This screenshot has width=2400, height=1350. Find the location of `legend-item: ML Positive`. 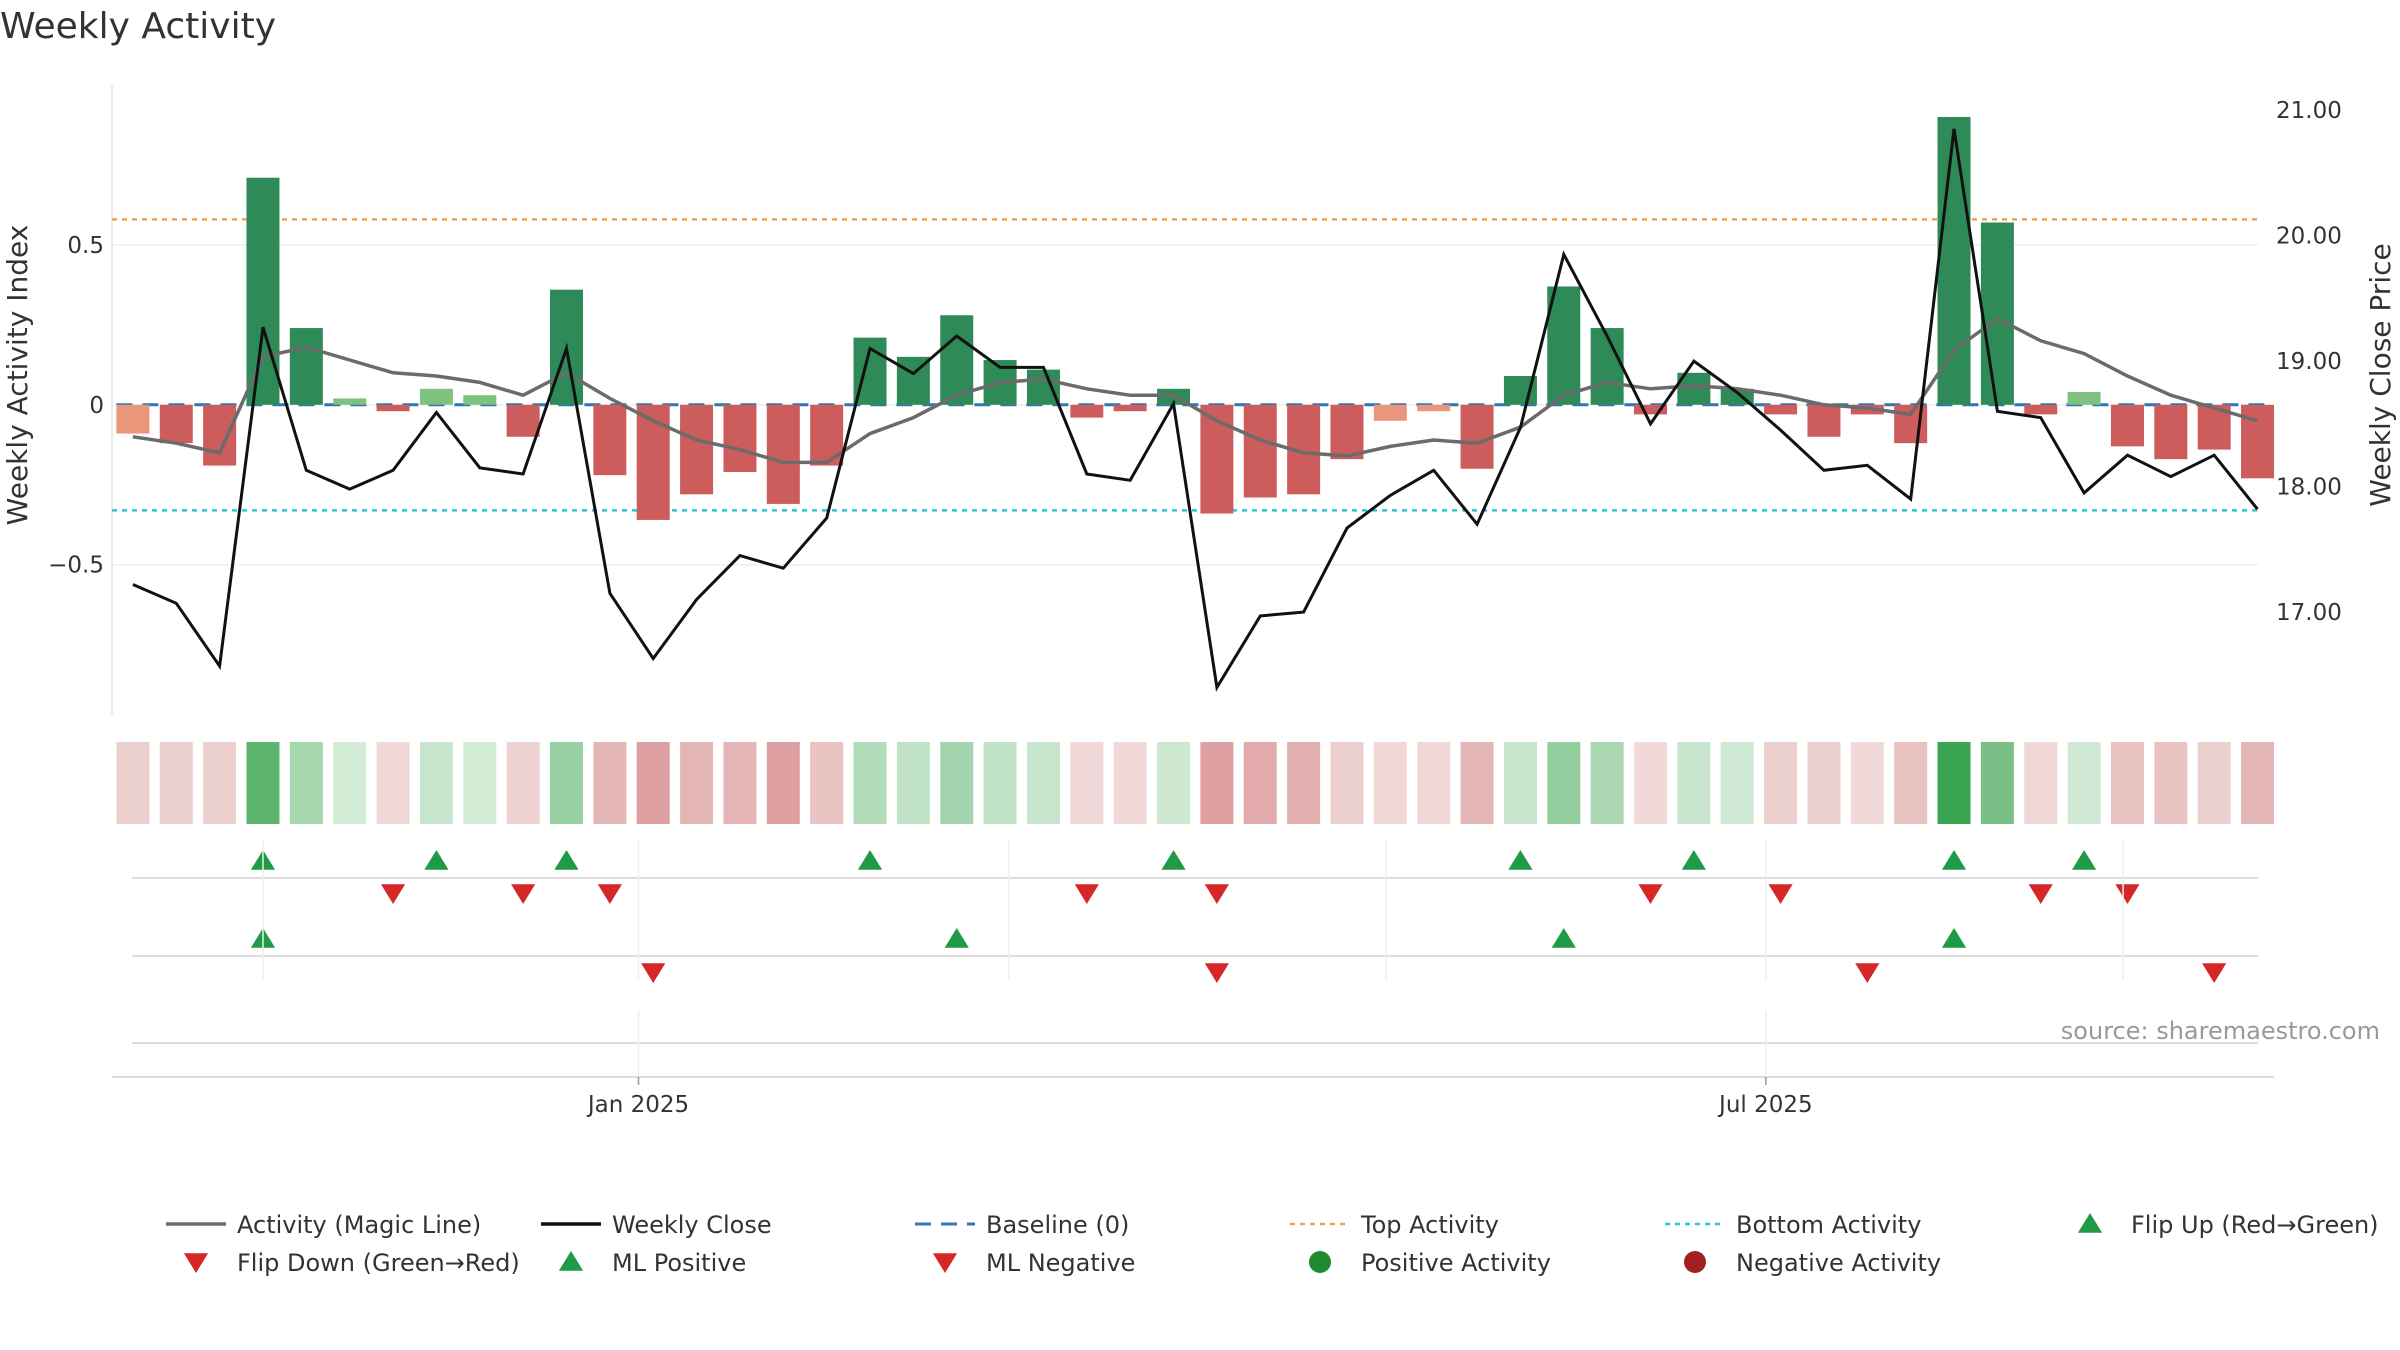

legend-item: ML Positive is located at coordinates (652, 1263).